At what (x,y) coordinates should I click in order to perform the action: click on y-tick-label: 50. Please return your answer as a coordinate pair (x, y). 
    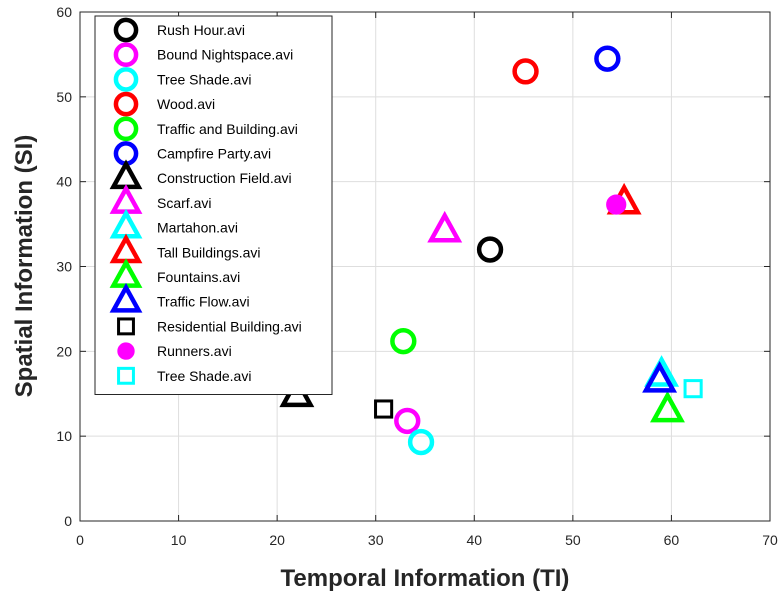
    Looking at the image, I should click on (64, 97).